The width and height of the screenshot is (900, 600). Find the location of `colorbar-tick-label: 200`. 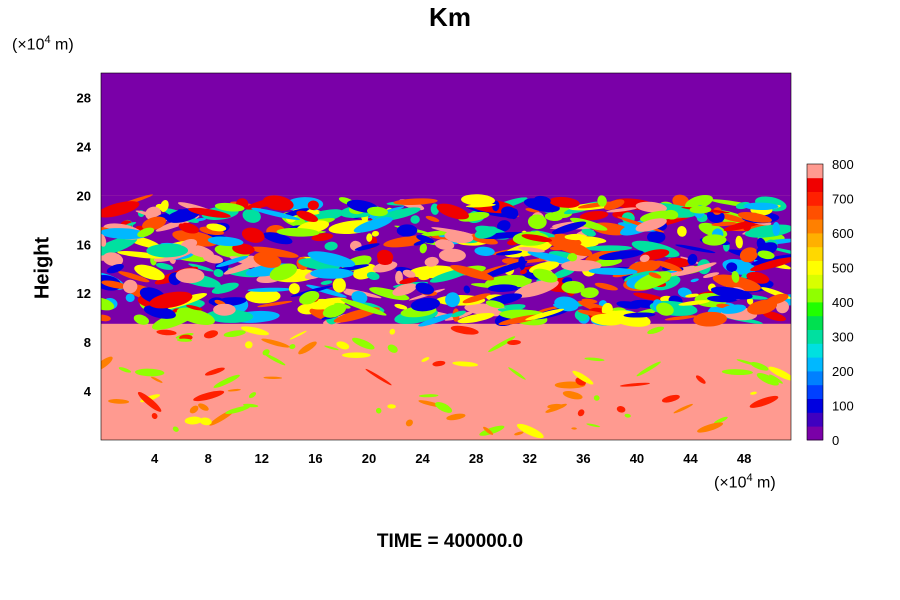

colorbar-tick-label: 200 is located at coordinates (843, 371).